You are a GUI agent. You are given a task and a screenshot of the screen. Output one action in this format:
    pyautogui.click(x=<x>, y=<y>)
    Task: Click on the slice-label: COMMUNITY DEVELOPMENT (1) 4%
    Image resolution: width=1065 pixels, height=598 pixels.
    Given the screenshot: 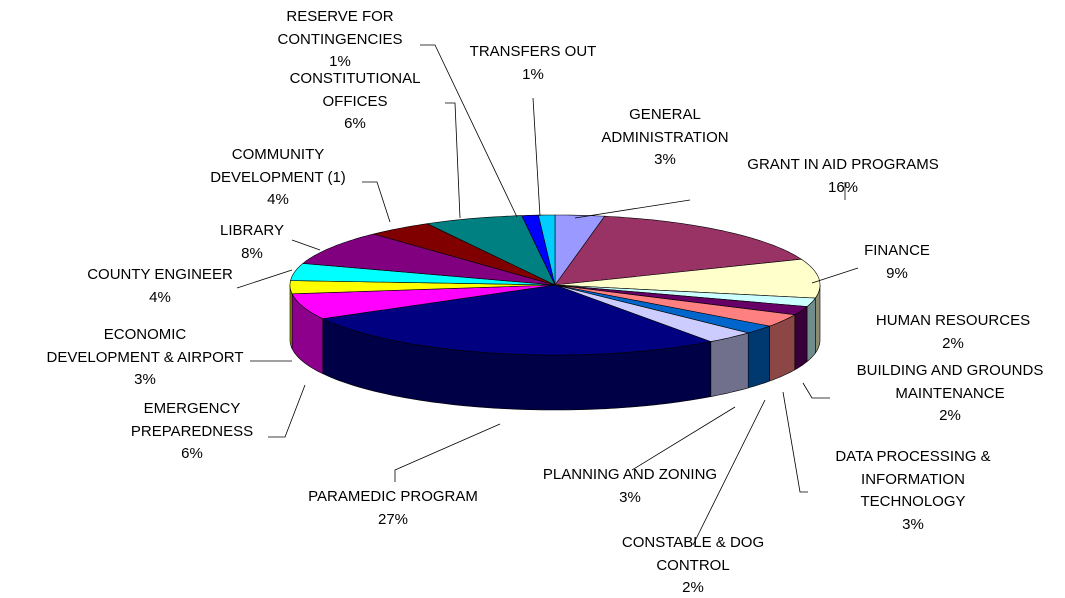 What is the action you would take?
    pyautogui.click(x=278, y=178)
    